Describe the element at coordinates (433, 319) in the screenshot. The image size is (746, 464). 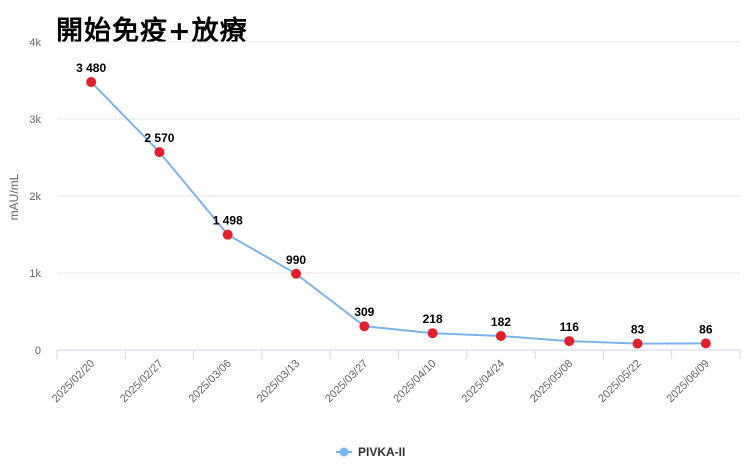
I see `data-label: 218` at that location.